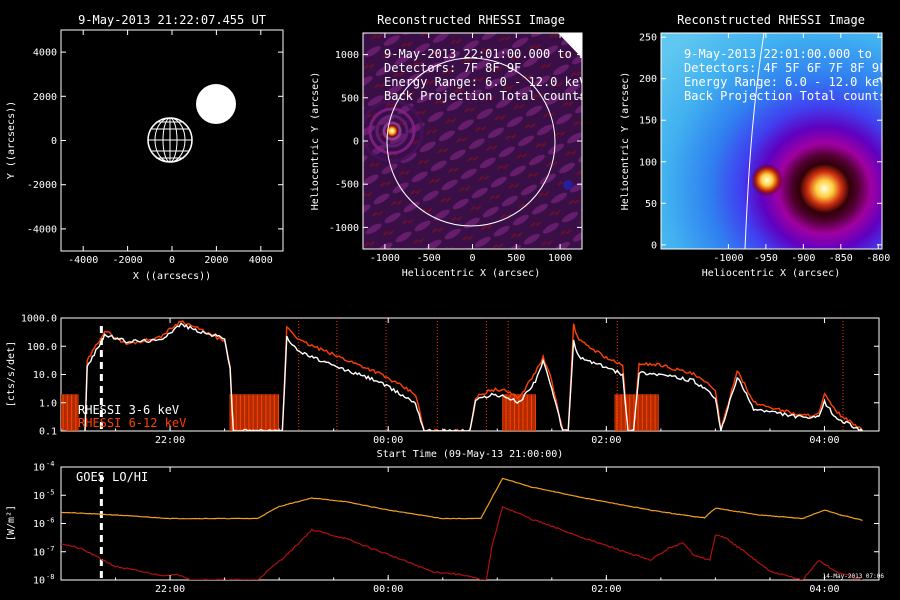 The height and width of the screenshot is (600, 900). What do you see at coordinates (648, 162) in the screenshot?
I see `image2-ytick-label: 100` at bounding box center [648, 162].